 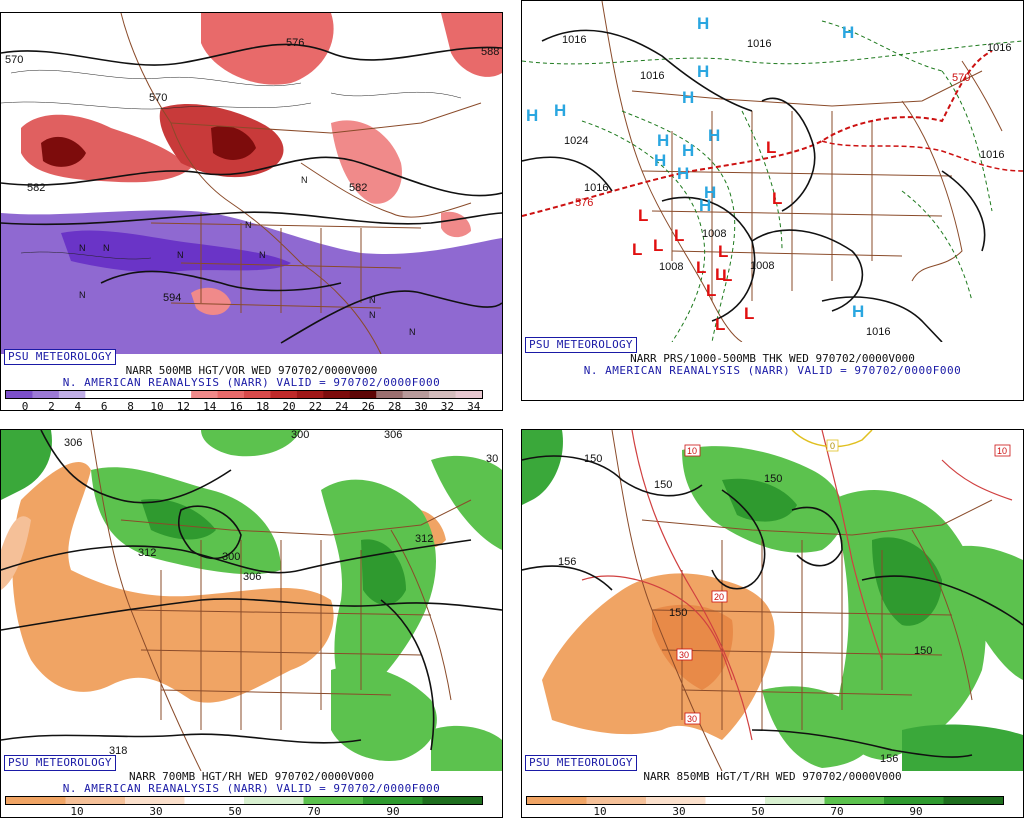 What do you see at coordinates (251, 776) in the screenshot?
I see `panel-title: NARR 700MB HGT/RH WED 970702/0000V000` at bounding box center [251, 776].